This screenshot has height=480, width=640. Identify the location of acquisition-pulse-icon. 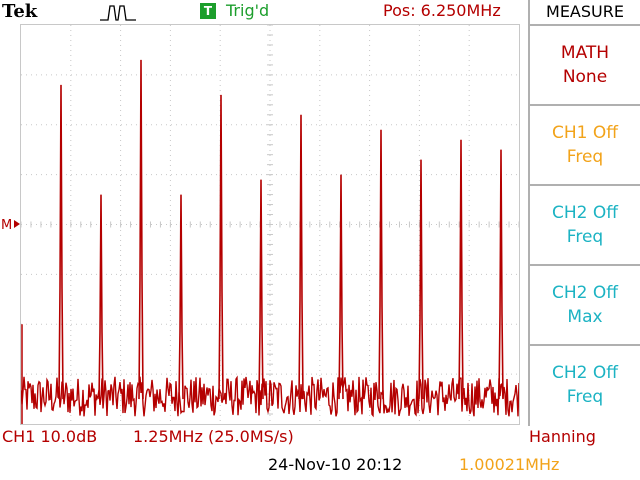
(118, 13).